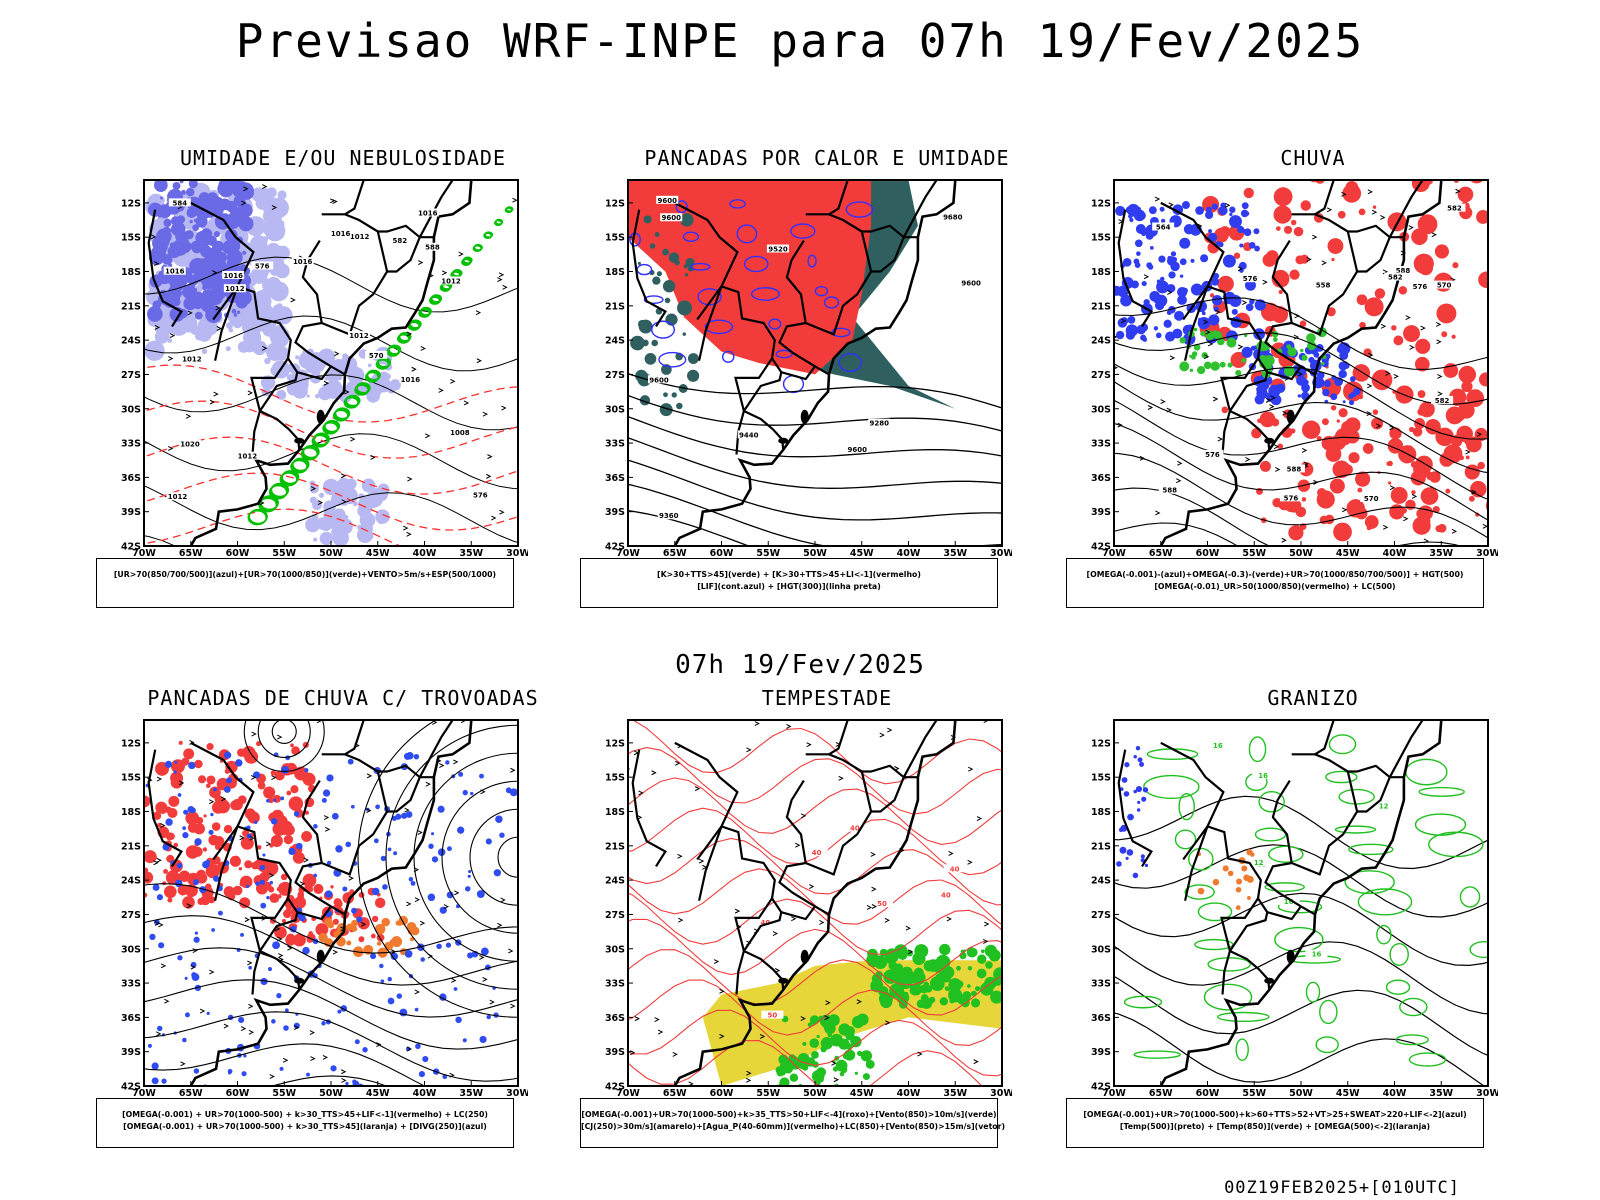 The image size is (1600, 1200). What do you see at coordinates (1101, 341) in the screenshot?
I see `lat-label: 24S` at bounding box center [1101, 341].